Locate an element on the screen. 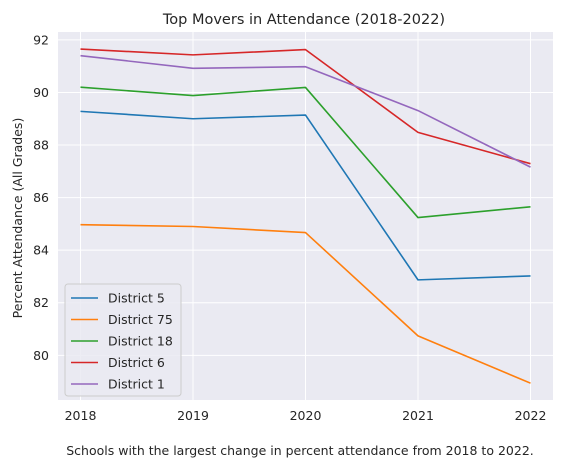 The width and height of the screenshot is (569, 467). y-tick-label: 80 is located at coordinates (41, 355).